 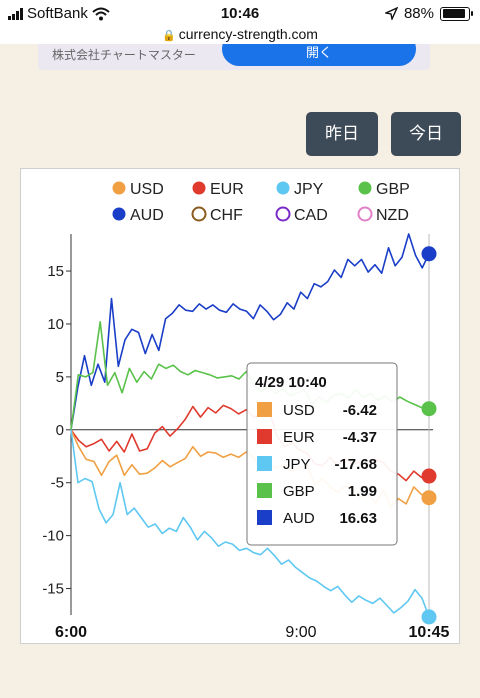 What do you see at coordinates (456, 13) in the screenshot?
I see `battery-icon` at bounding box center [456, 13].